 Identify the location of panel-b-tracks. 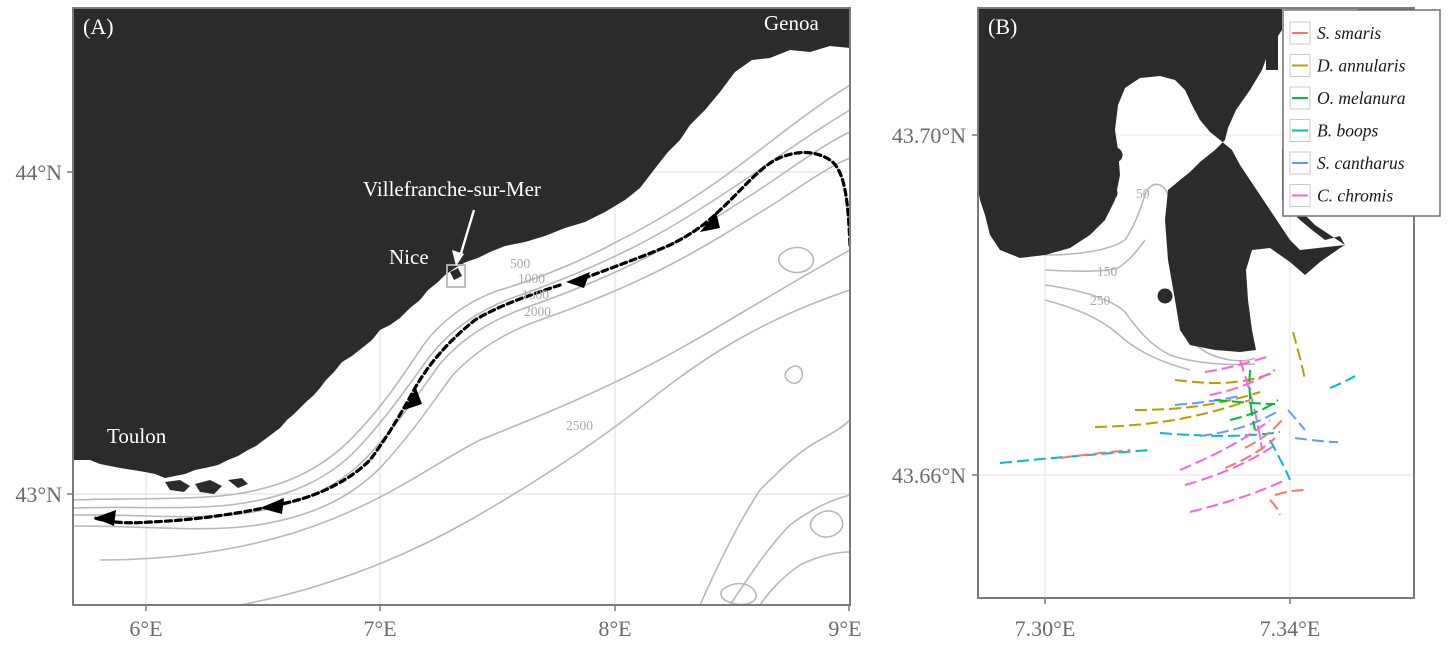
(1177, 423).